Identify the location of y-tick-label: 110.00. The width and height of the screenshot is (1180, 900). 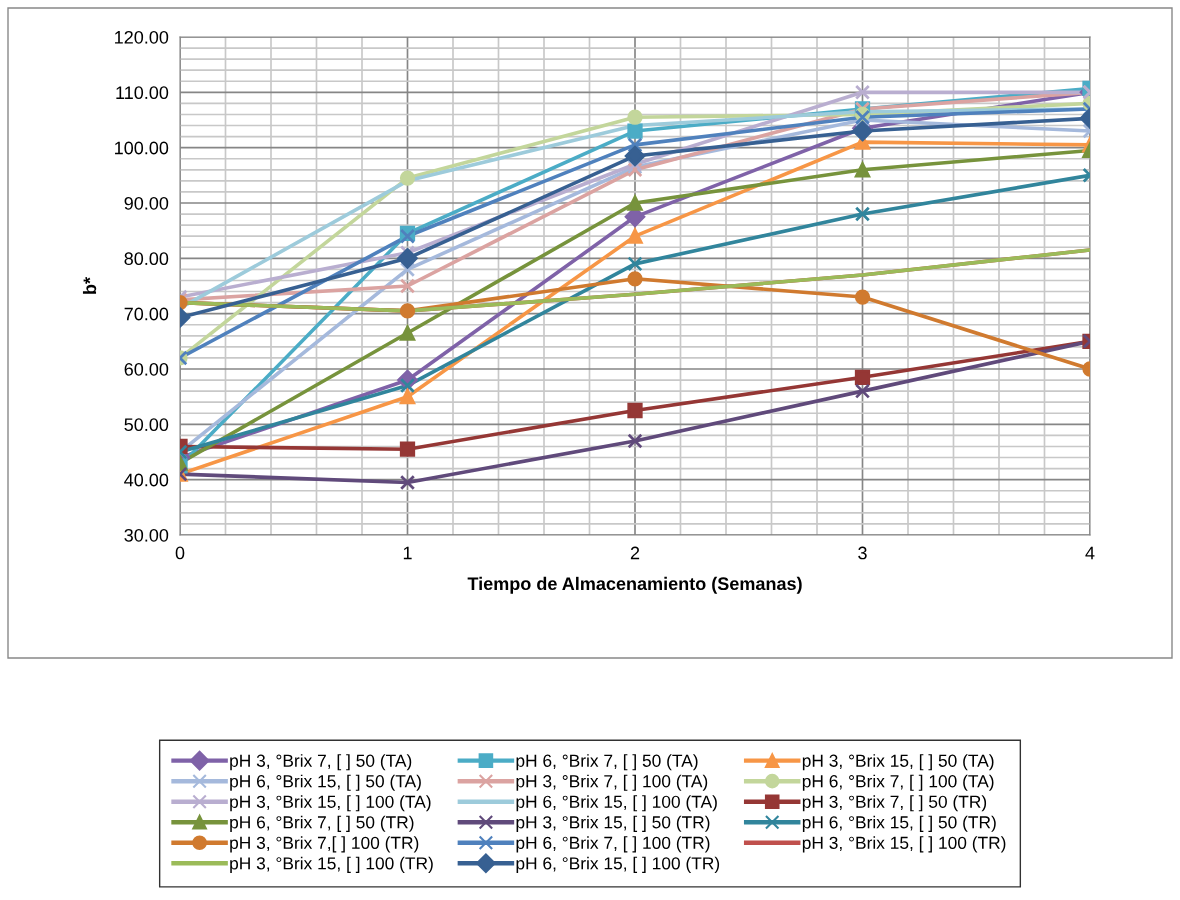
(142, 93).